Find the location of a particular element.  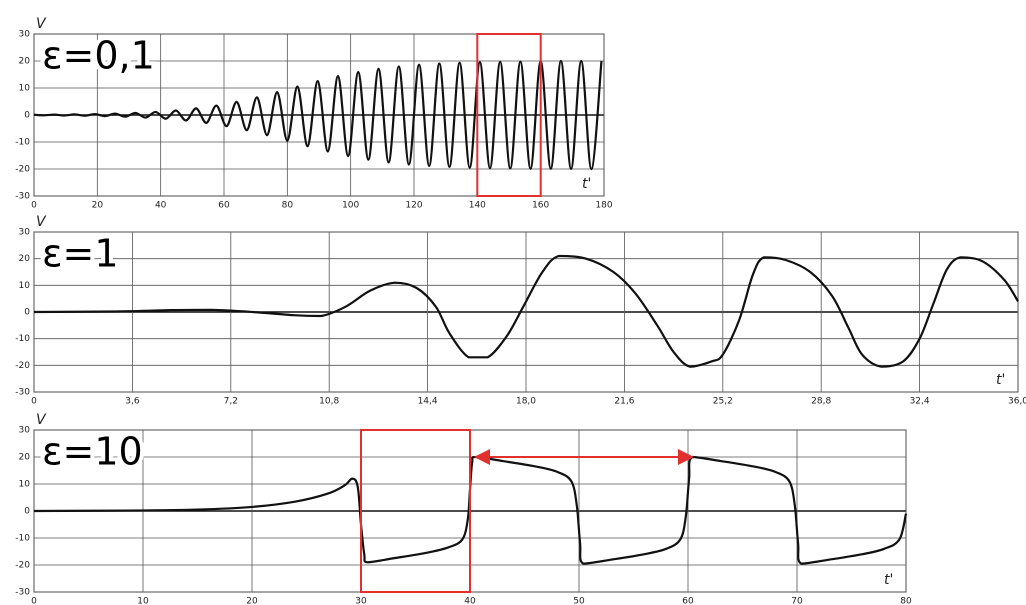

x-tick-label: 50 is located at coordinates (579, 601).